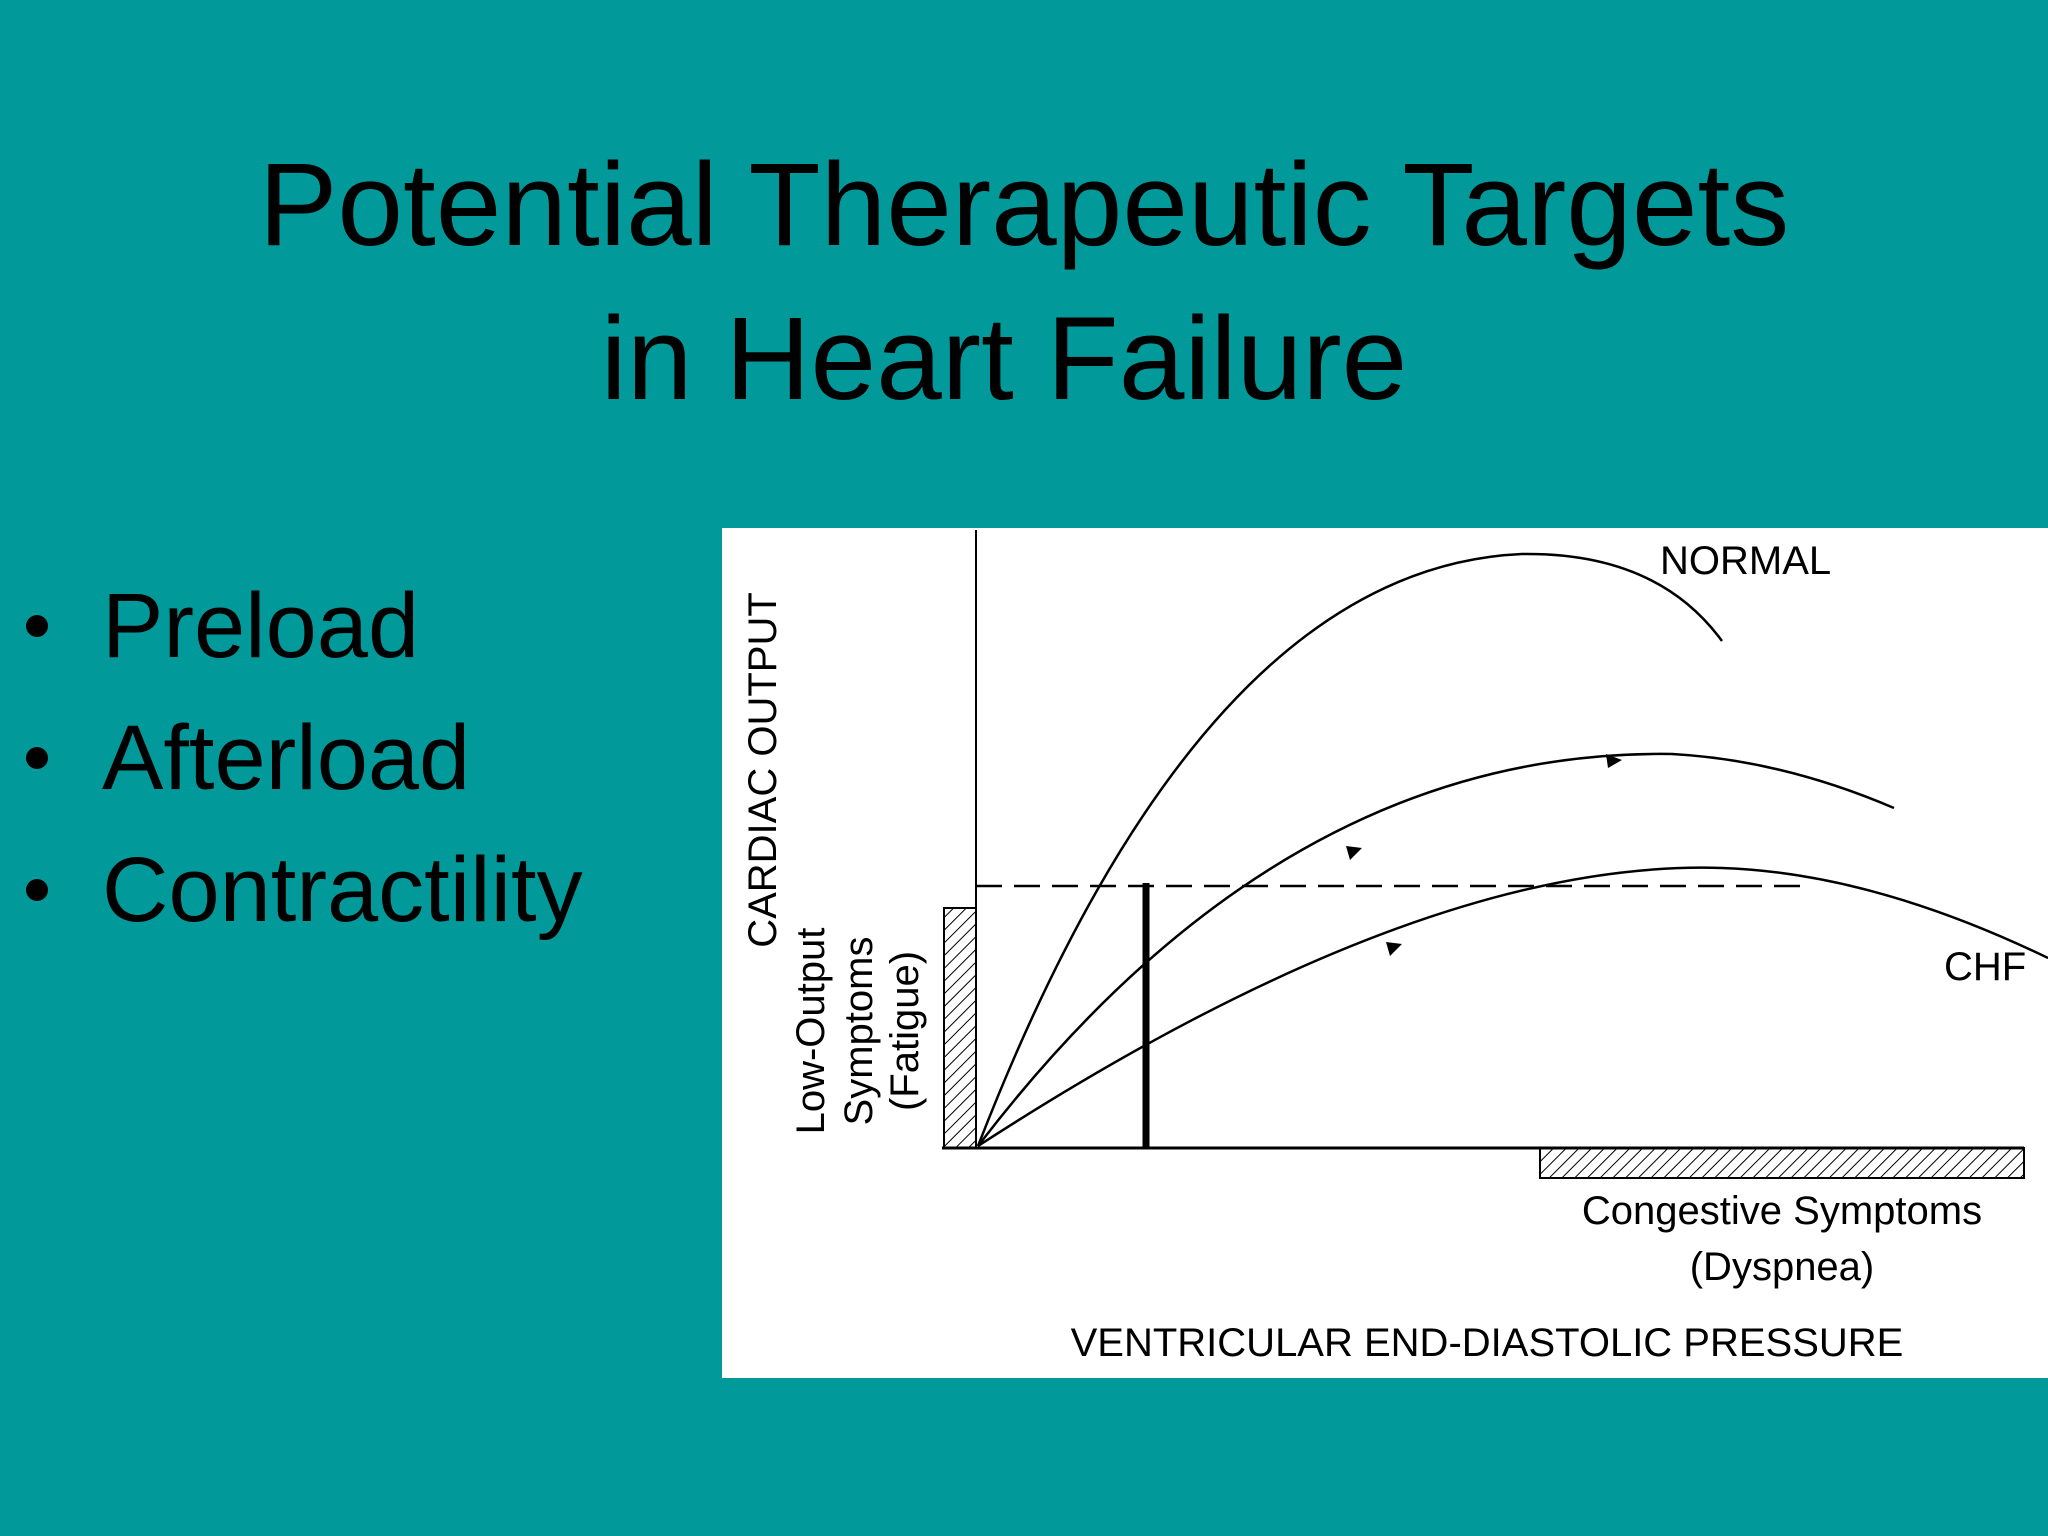  I want to click on bullet-text: Afterload, so click(286, 758).